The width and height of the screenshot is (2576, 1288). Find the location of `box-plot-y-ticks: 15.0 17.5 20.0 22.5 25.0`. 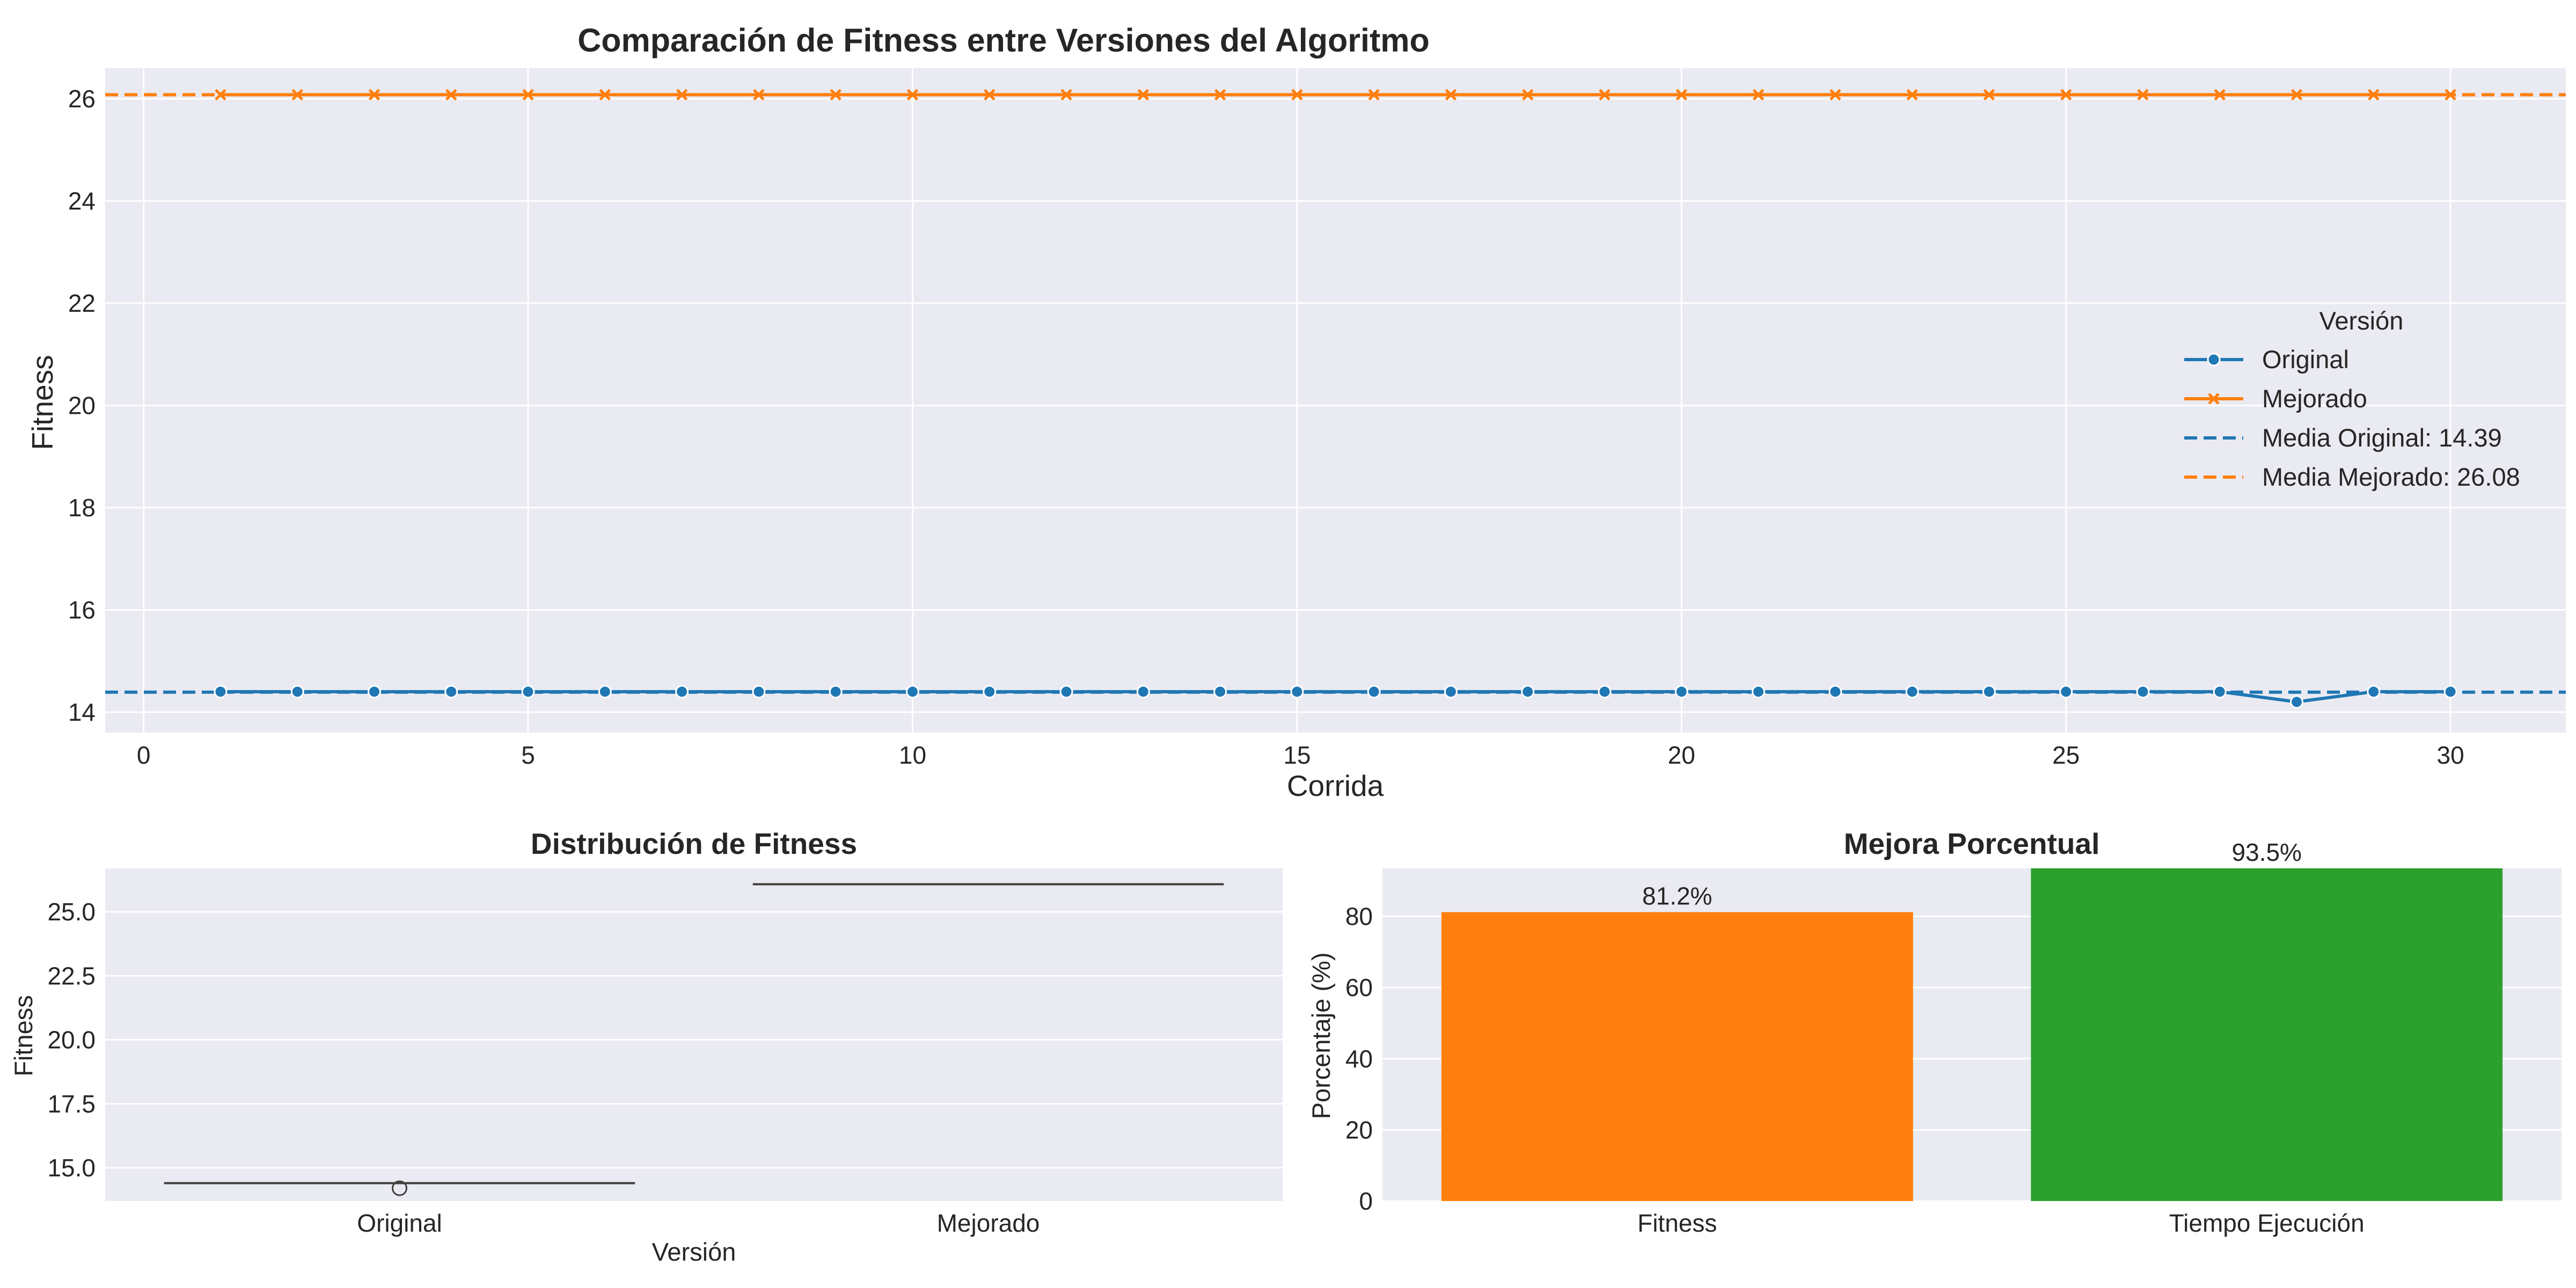

box-plot-y-ticks: 15.0 17.5 20.0 22.5 25.0 is located at coordinates (71, 1040).